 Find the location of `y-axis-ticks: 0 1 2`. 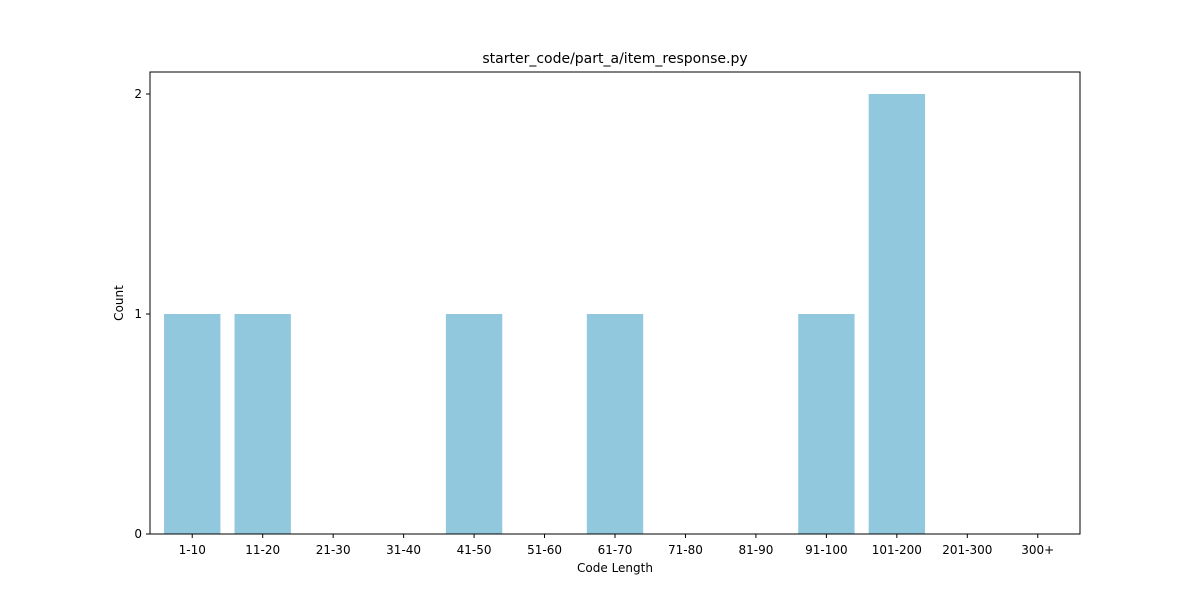

y-axis-ticks: 0 1 2 is located at coordinates (142, 314).